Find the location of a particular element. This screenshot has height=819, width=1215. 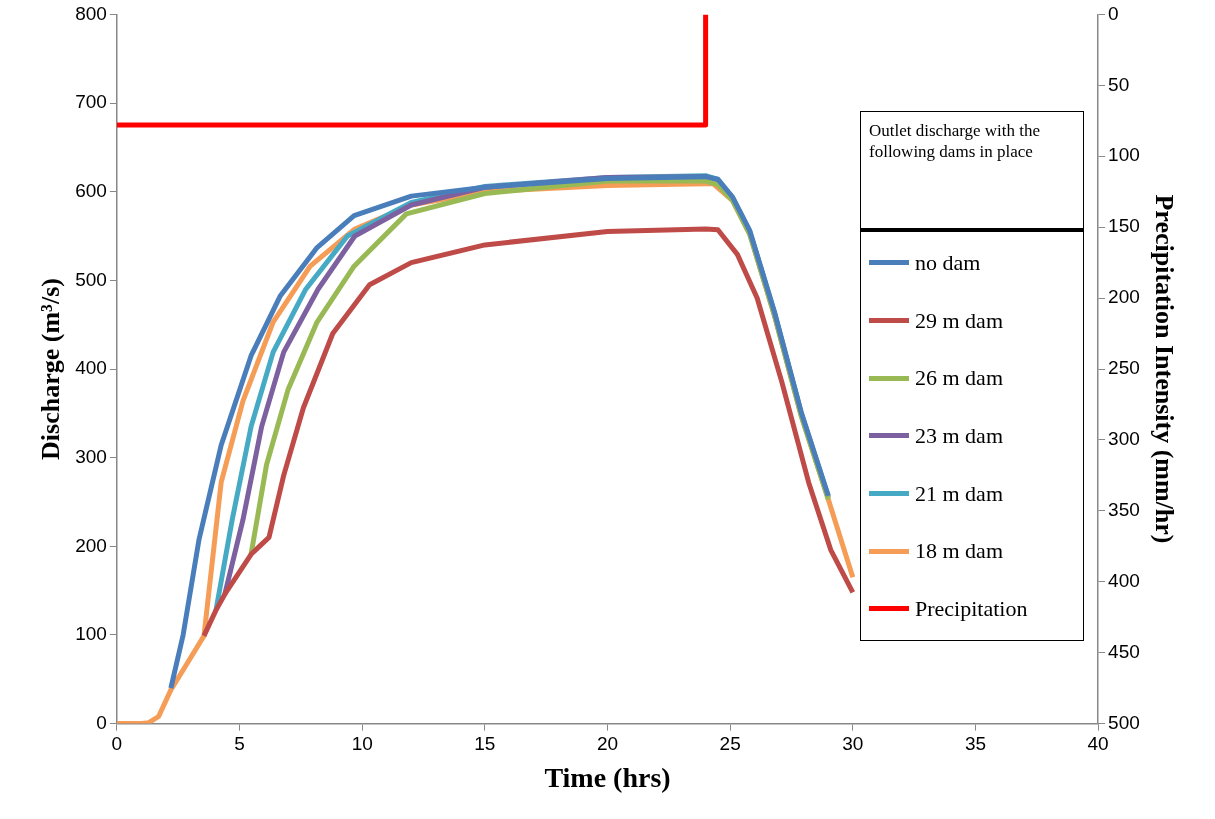

y-tick-label: 700 is located at coordinates (91, 102).